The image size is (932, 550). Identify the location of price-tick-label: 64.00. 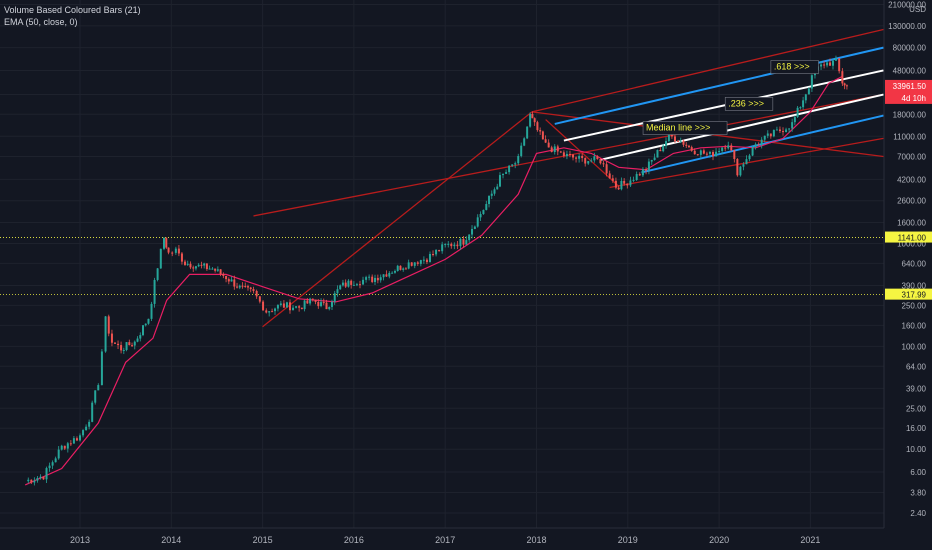
(916, 366).